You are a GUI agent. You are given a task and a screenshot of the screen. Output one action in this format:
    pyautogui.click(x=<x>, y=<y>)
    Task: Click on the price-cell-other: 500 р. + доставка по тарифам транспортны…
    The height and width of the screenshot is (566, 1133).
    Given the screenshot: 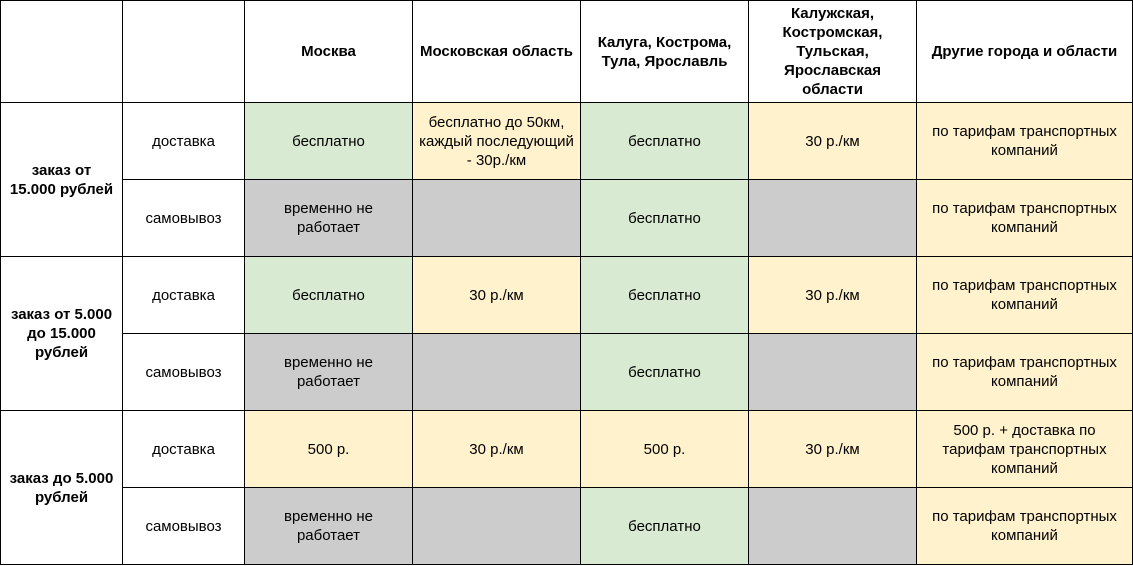 What is the action you would take?
    pyautogui.click(x=1024, y=449)
    